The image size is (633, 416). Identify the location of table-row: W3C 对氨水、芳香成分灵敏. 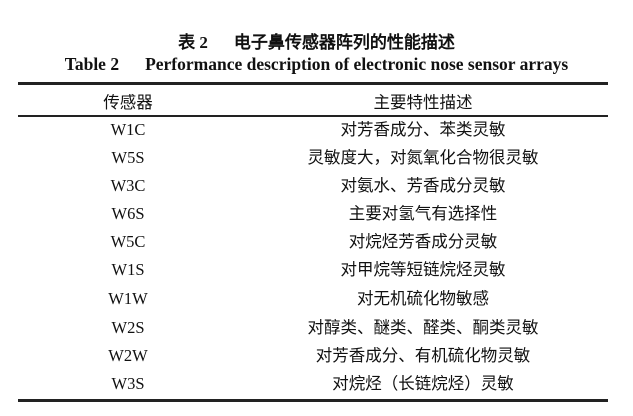
(313, 186).